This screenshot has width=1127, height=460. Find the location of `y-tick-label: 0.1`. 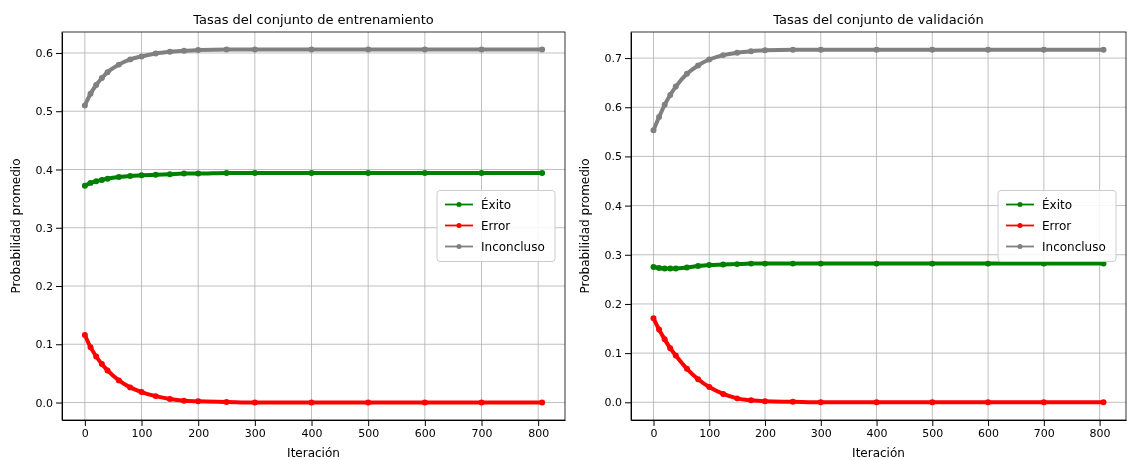

y-tick-label: 0.1 is located at coordinates (44, 345).